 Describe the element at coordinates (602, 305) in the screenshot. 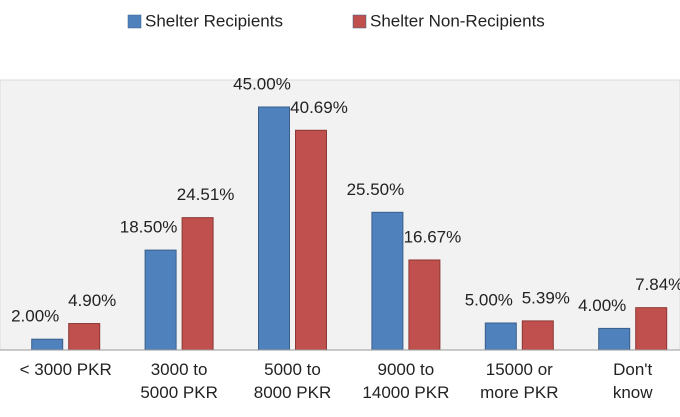

I see `data-label: 4.00%` at that location.